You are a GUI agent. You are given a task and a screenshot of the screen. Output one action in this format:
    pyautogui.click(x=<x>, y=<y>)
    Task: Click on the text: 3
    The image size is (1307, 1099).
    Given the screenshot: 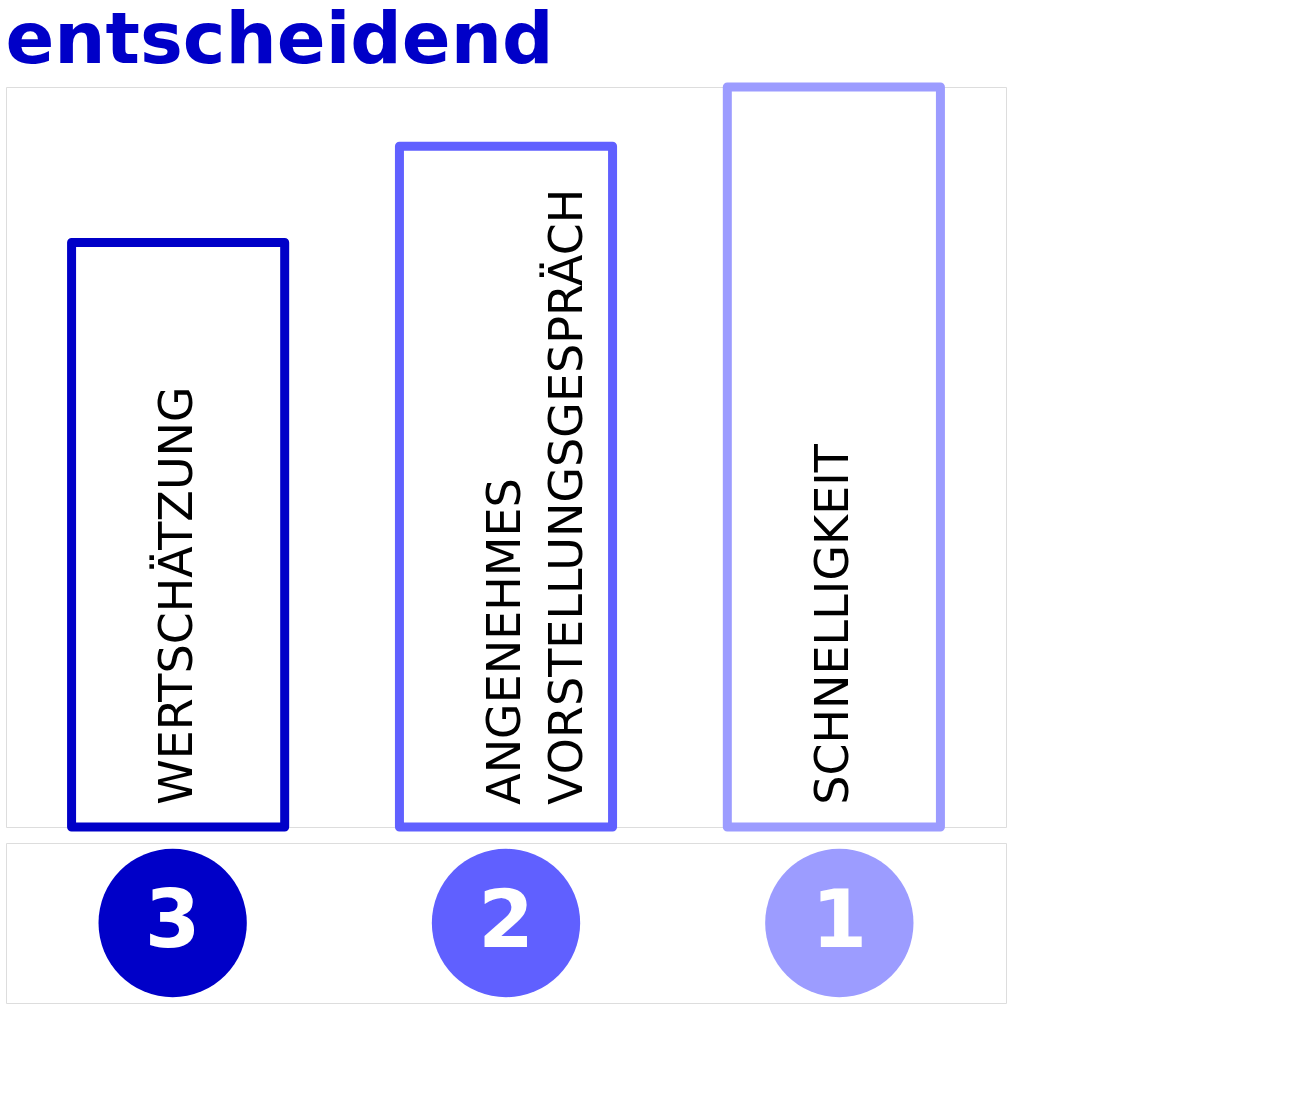 What is the action you would take?
    pyautogui.click(x=172, y=919)
    